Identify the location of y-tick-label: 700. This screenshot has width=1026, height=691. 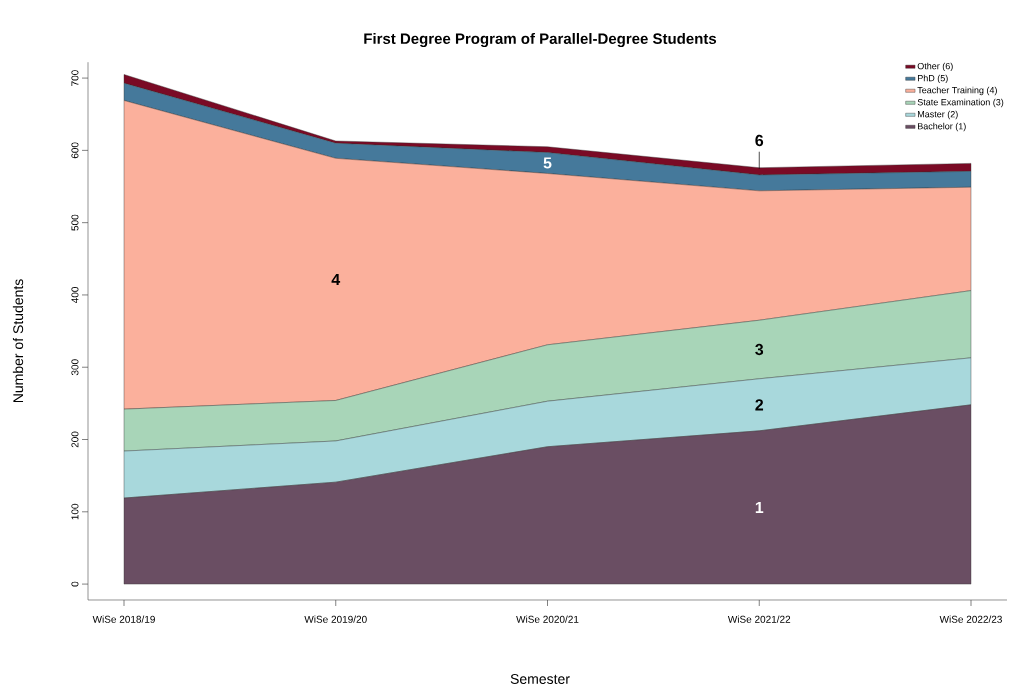
(75, 78).